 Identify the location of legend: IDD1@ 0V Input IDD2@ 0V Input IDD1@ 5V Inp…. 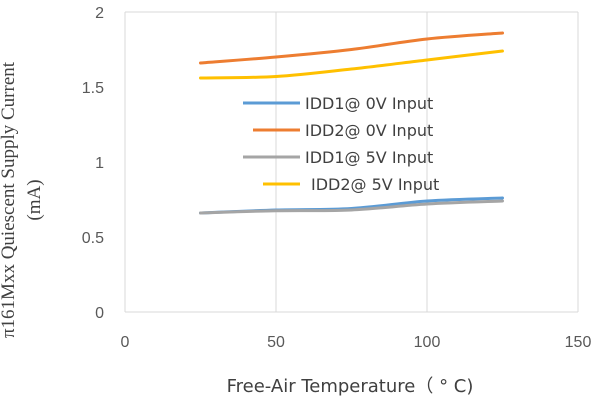
(341, 144).